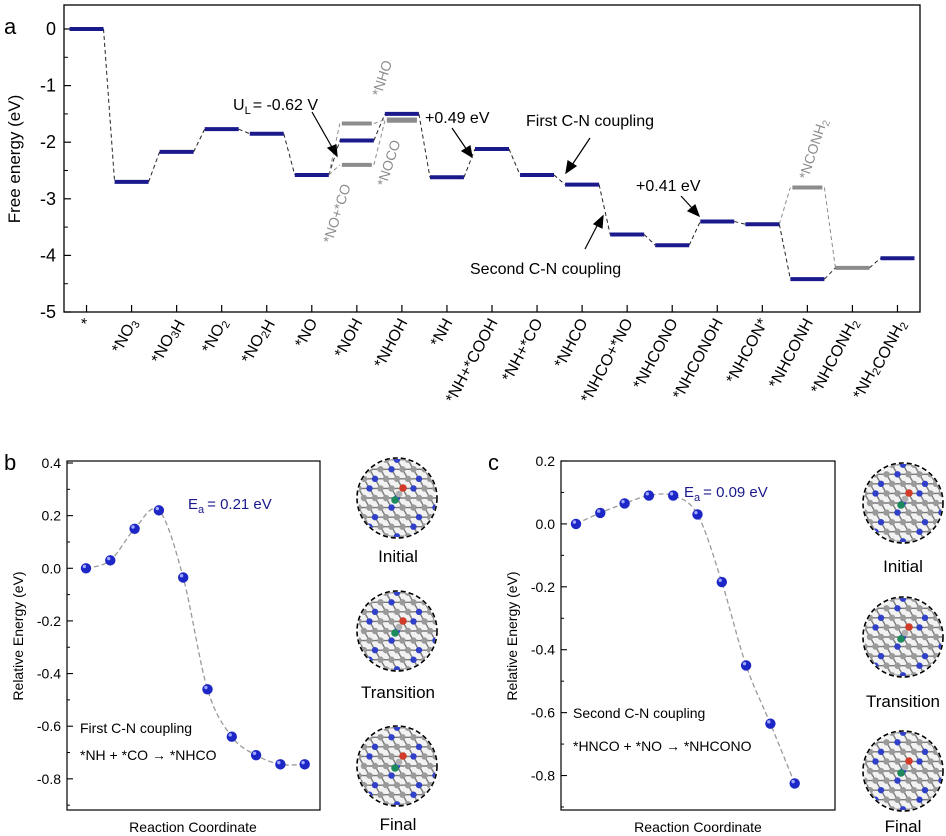  What do you see at coordinates (543, 650) in the screenshot?
I see `c-y-tick-label: -0.4` at bounding box center [543, 650].